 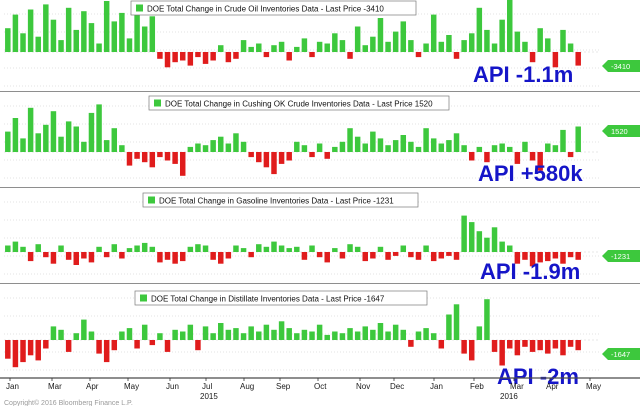 I want to click on legend, so click(x=281, y=298).